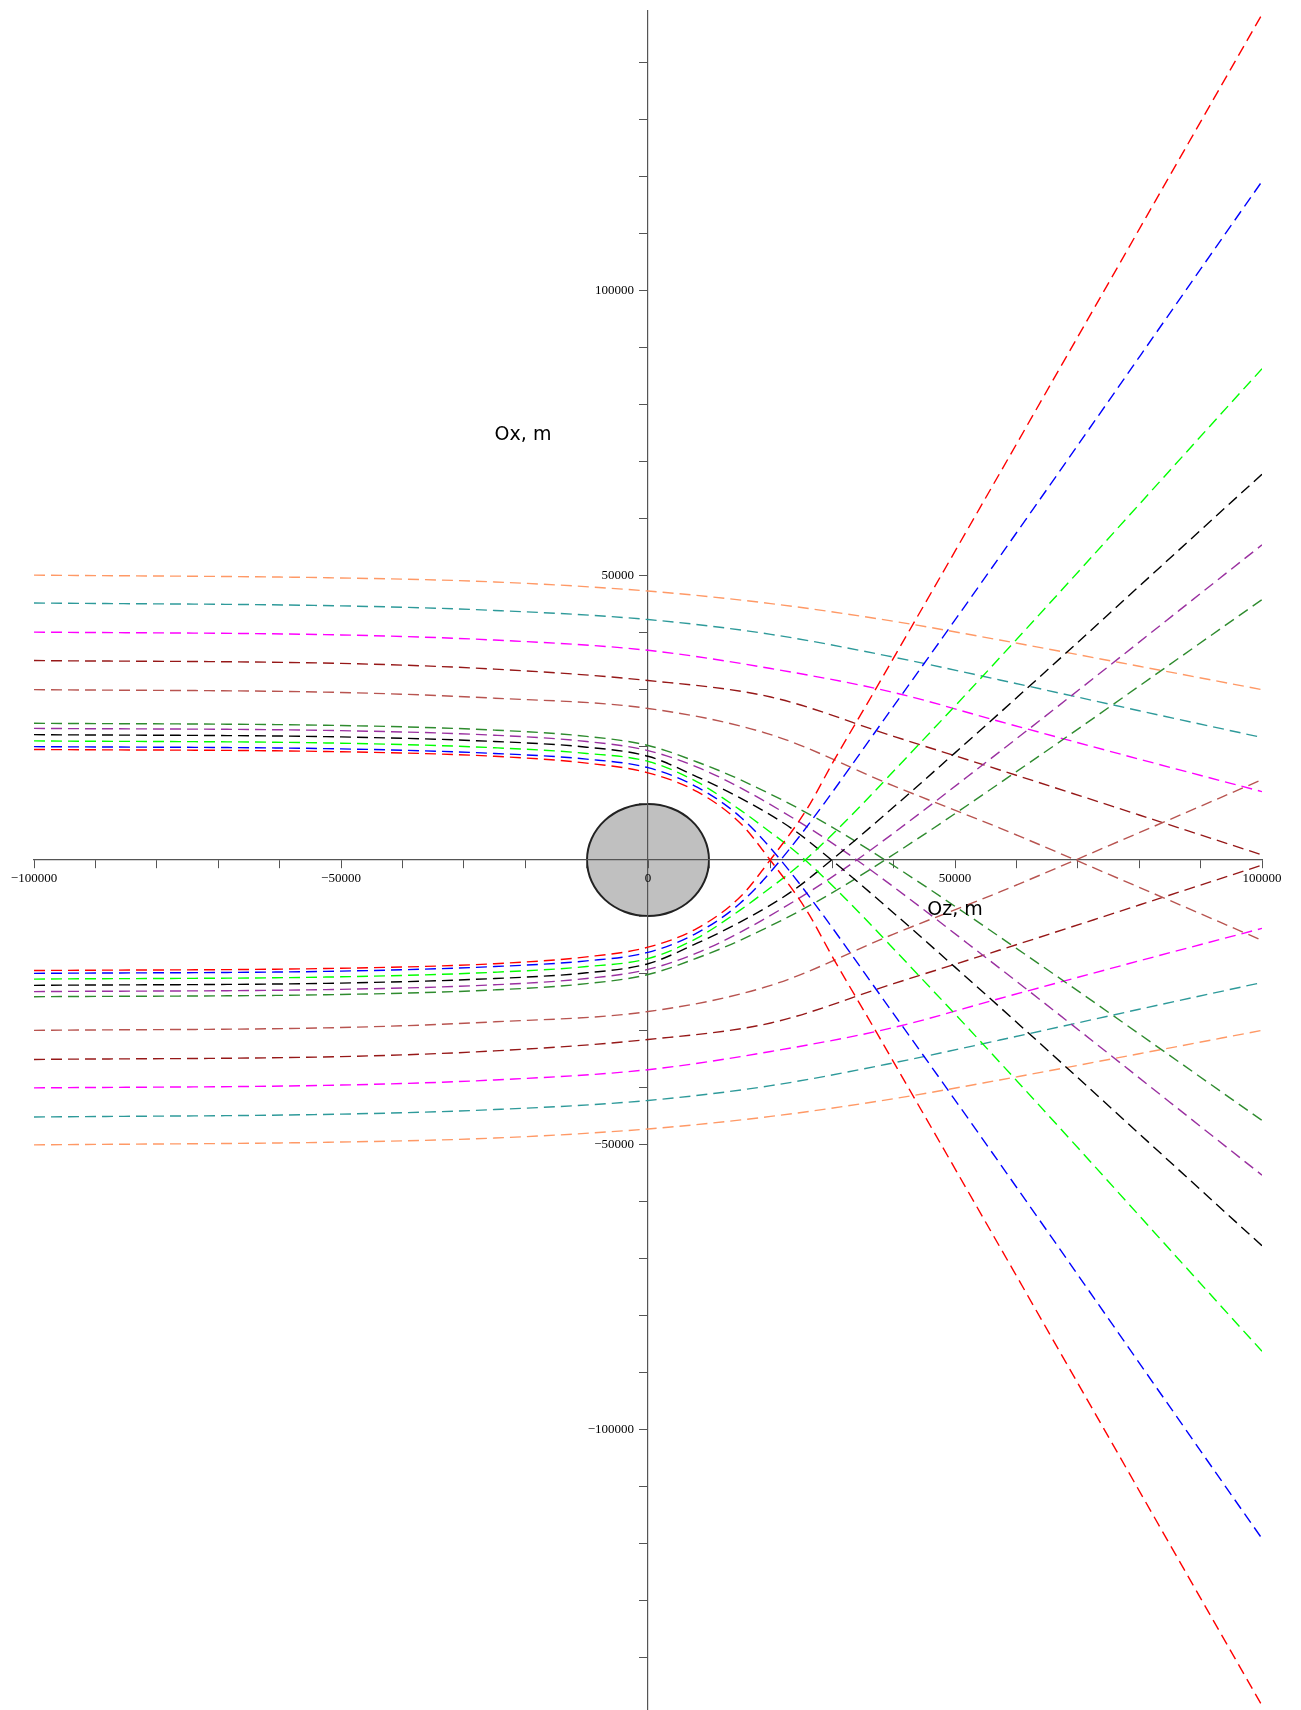 The width and height of the screenshot is (1301, 1710). Describe the element at coordinates (1262, 877) in the screenshot. I see `x-tick-label: 100000` at that location.